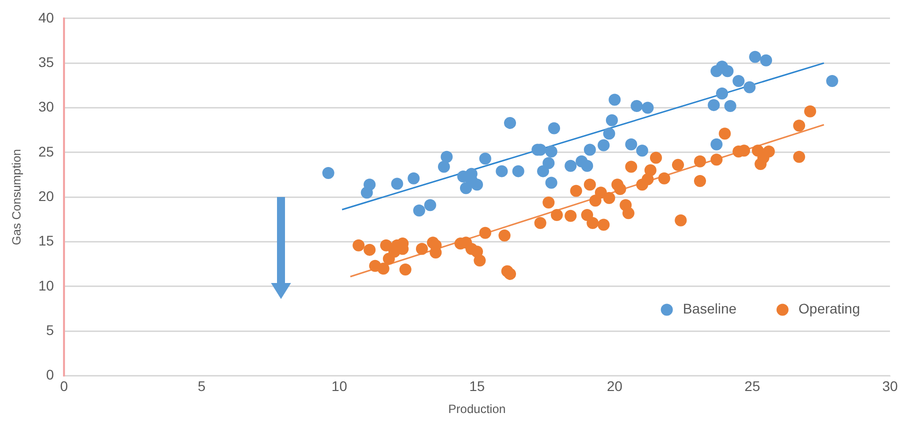 This screenshot has width=904, height=421. Describe the element at coordinates (477, 386) in the screenshot. I see `x-tick-label: 15` at that location.